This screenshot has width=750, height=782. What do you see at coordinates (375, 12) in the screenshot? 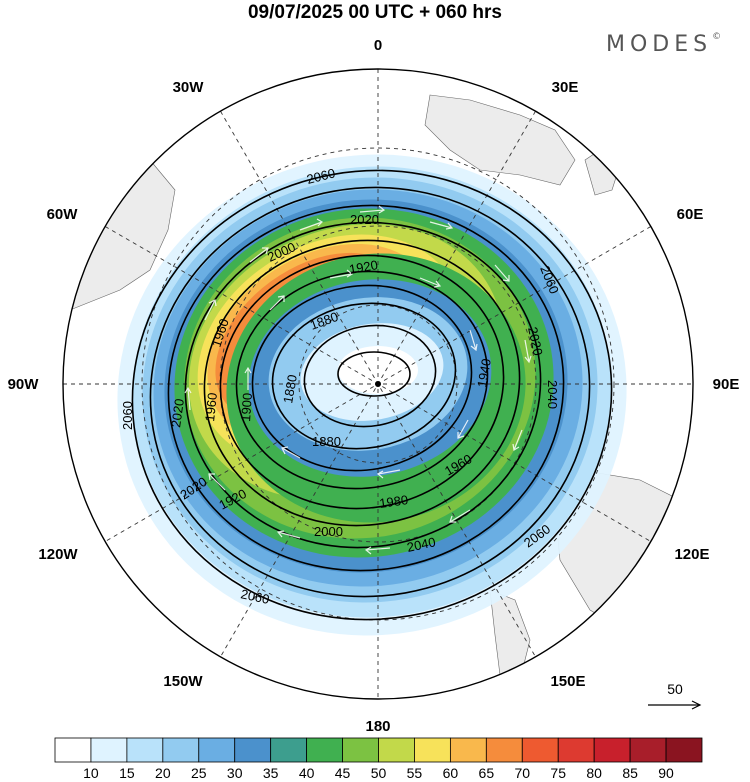
I see `map-title: 09/07/2025 00 UTC + 060 hrs` at bounding box center [375, 12].